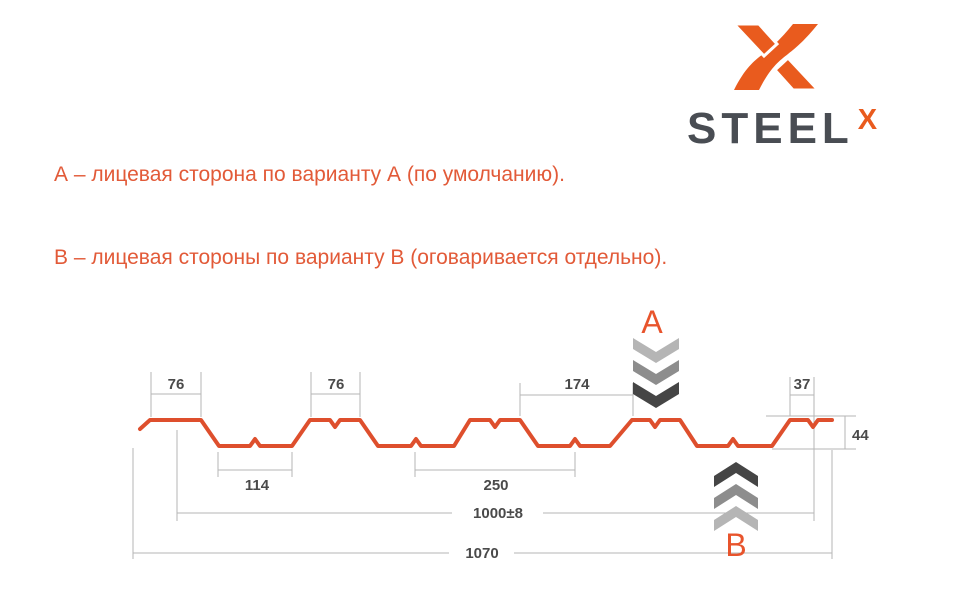 The image size is (970, 597). What do you see at coordinates (577, 384) in the screenshot?
I see `dim-crest-pitch: 174` at bounding box center [577, 384].